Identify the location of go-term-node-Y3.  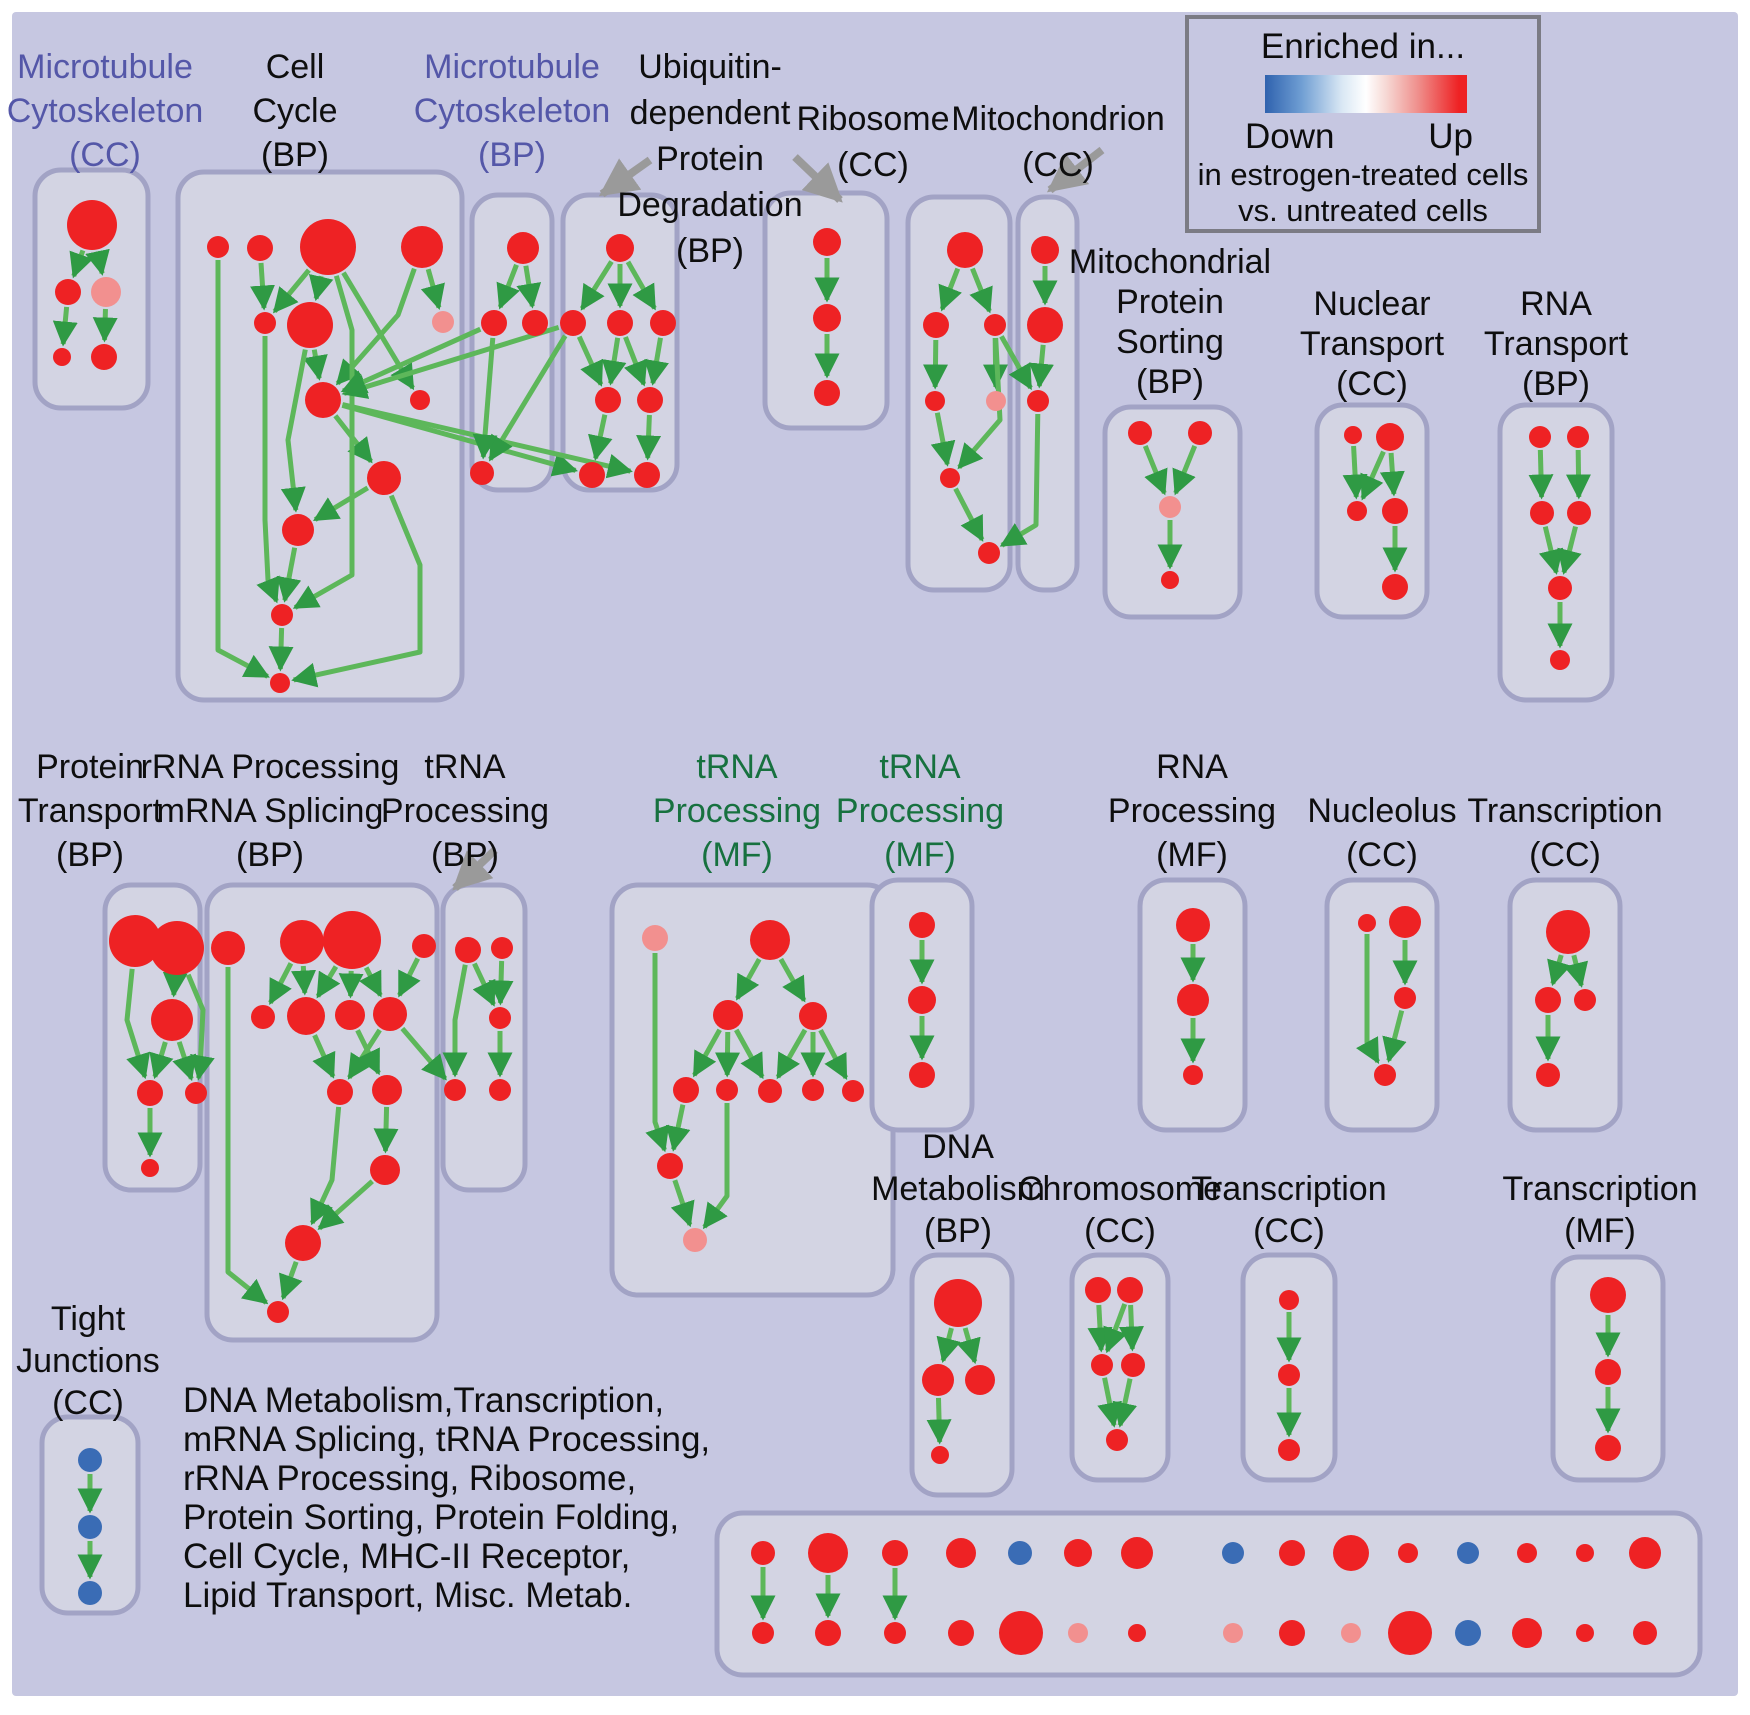
(1608, 1448).